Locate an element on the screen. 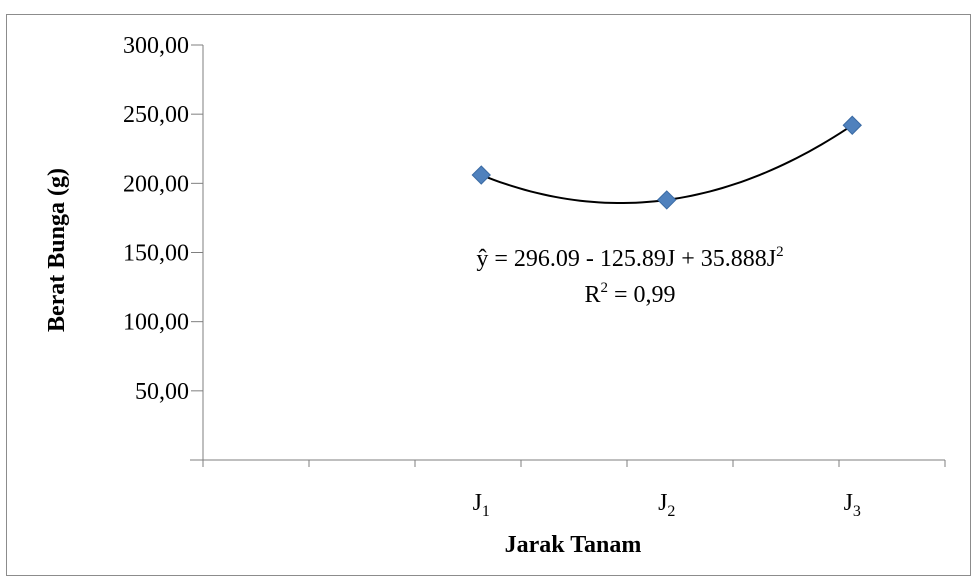  x-ticks: J1 J2 J3 is located at coordinates (574, 490).